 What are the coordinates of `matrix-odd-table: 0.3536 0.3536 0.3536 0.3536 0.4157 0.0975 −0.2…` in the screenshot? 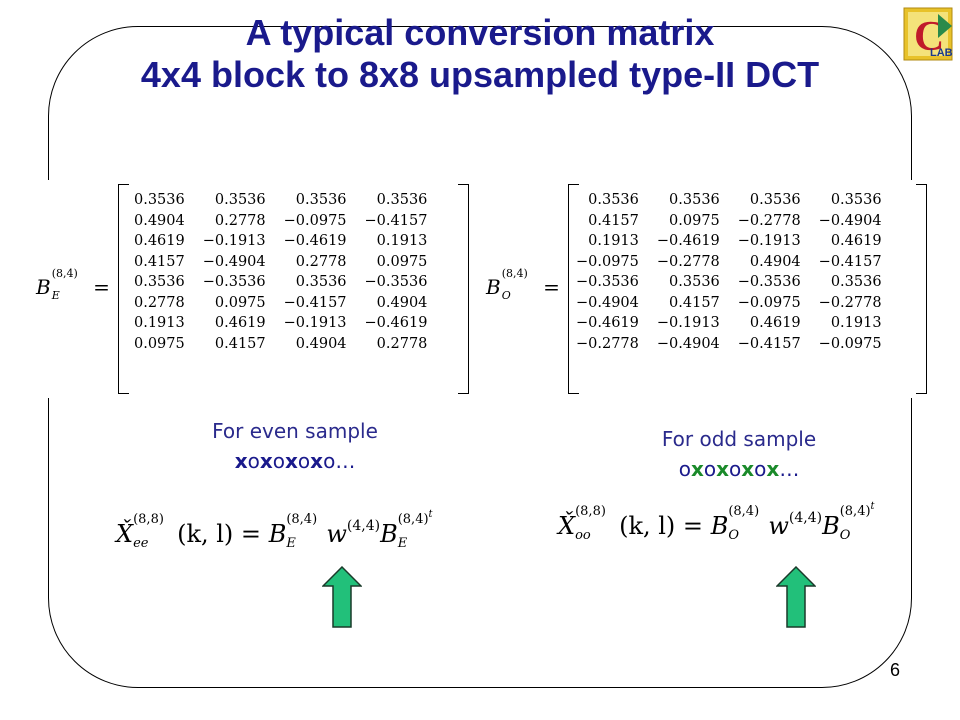 It's located at (729, 272).